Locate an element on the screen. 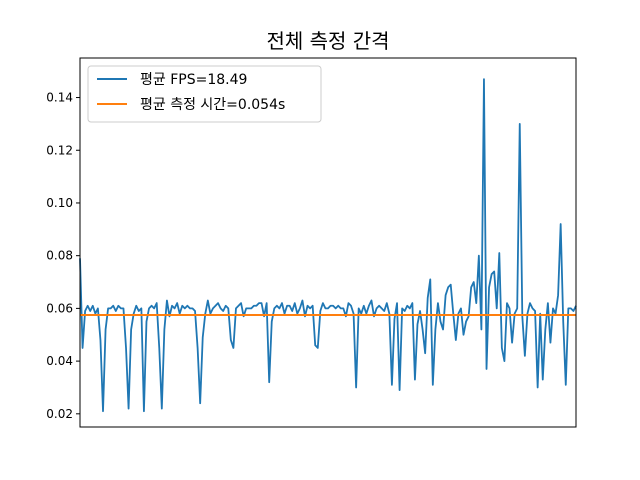  y-tick-label: 0.08 is located at coordinates (59, 256).